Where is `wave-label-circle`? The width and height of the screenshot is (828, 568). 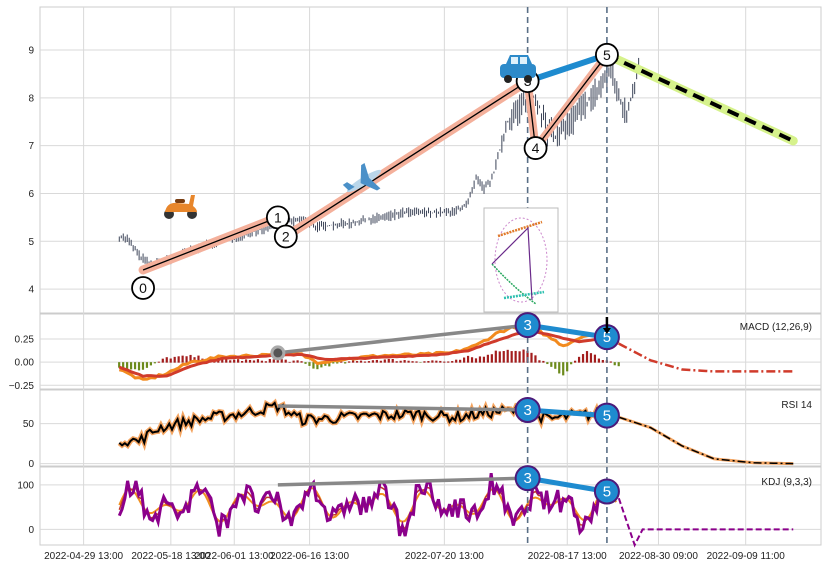
wave-label-circle is located at coordinates (607, 54).